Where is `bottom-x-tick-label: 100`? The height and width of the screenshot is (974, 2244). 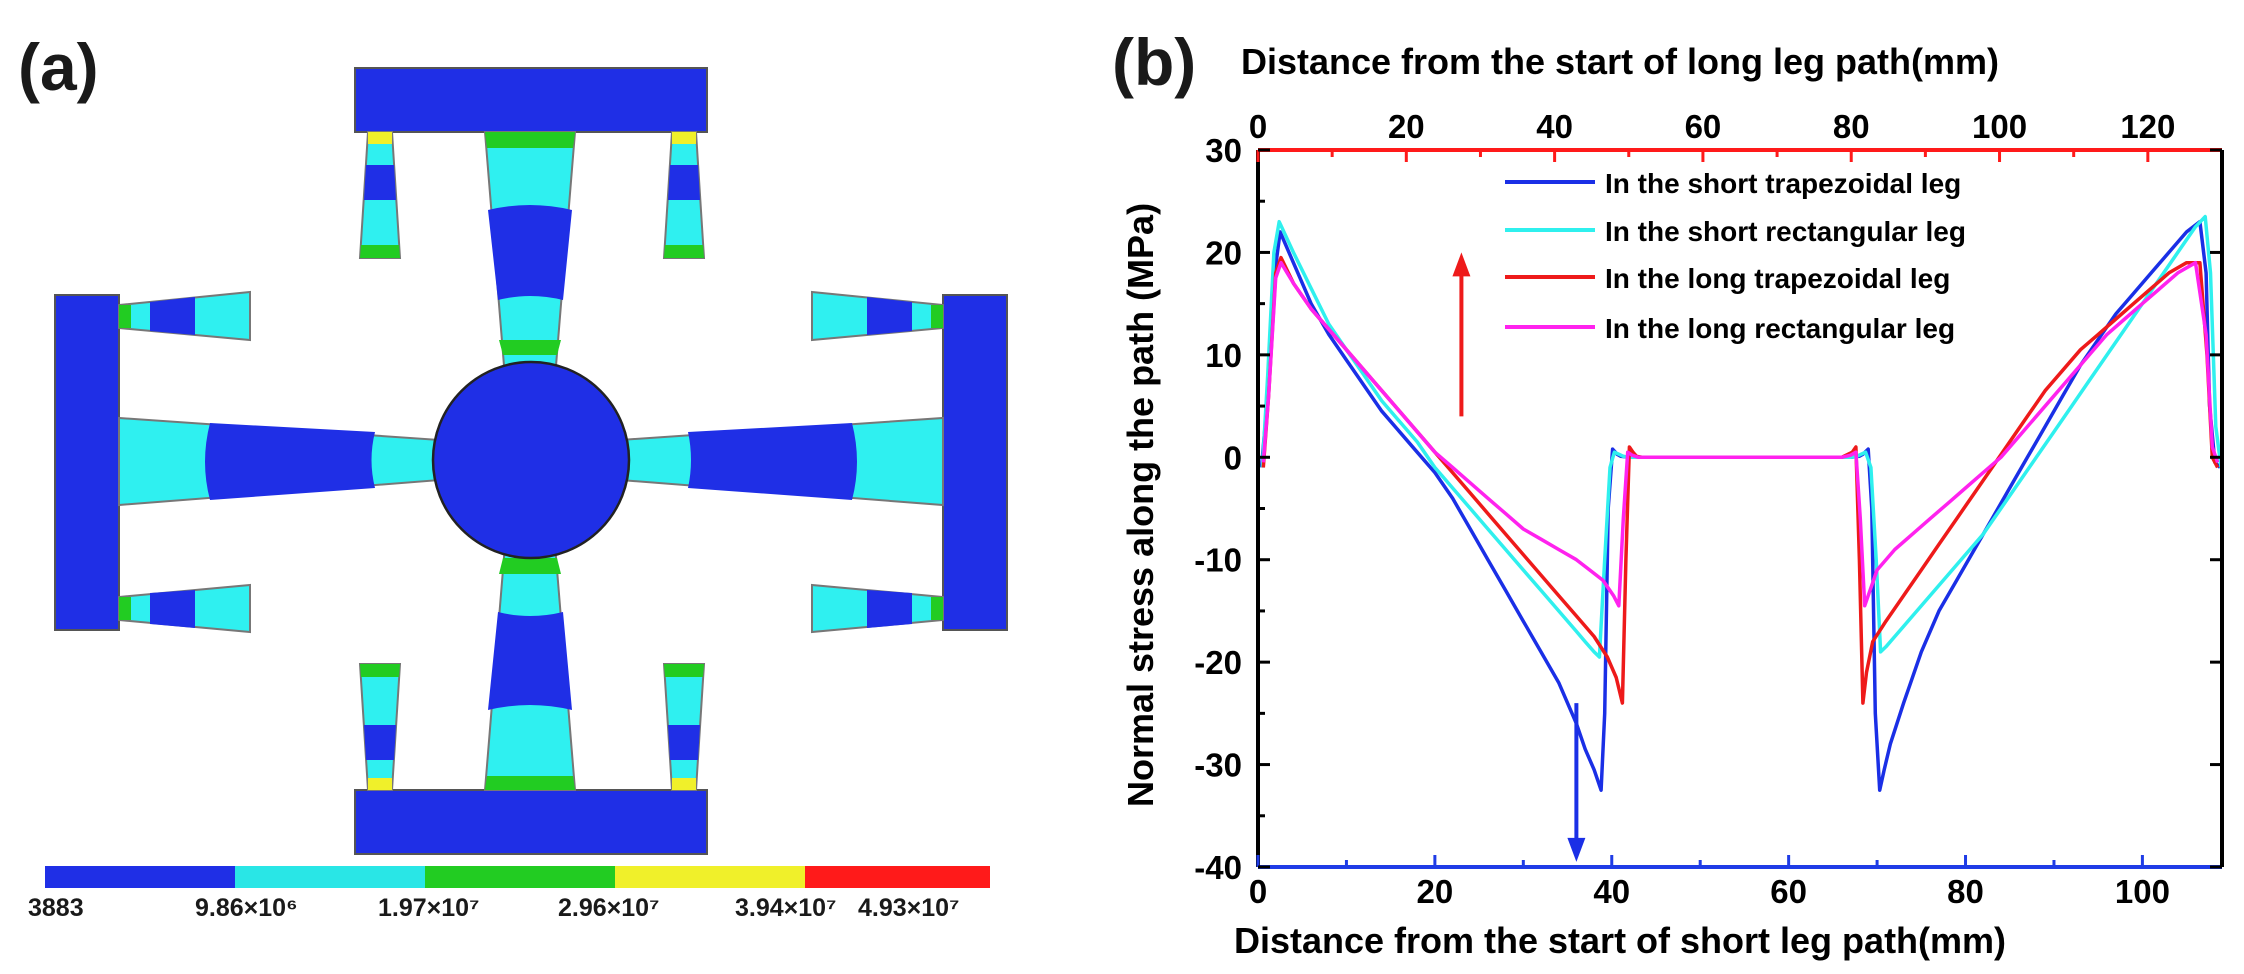
bottom-x-tick-label: 100 is located at coordinates (2142, 891).